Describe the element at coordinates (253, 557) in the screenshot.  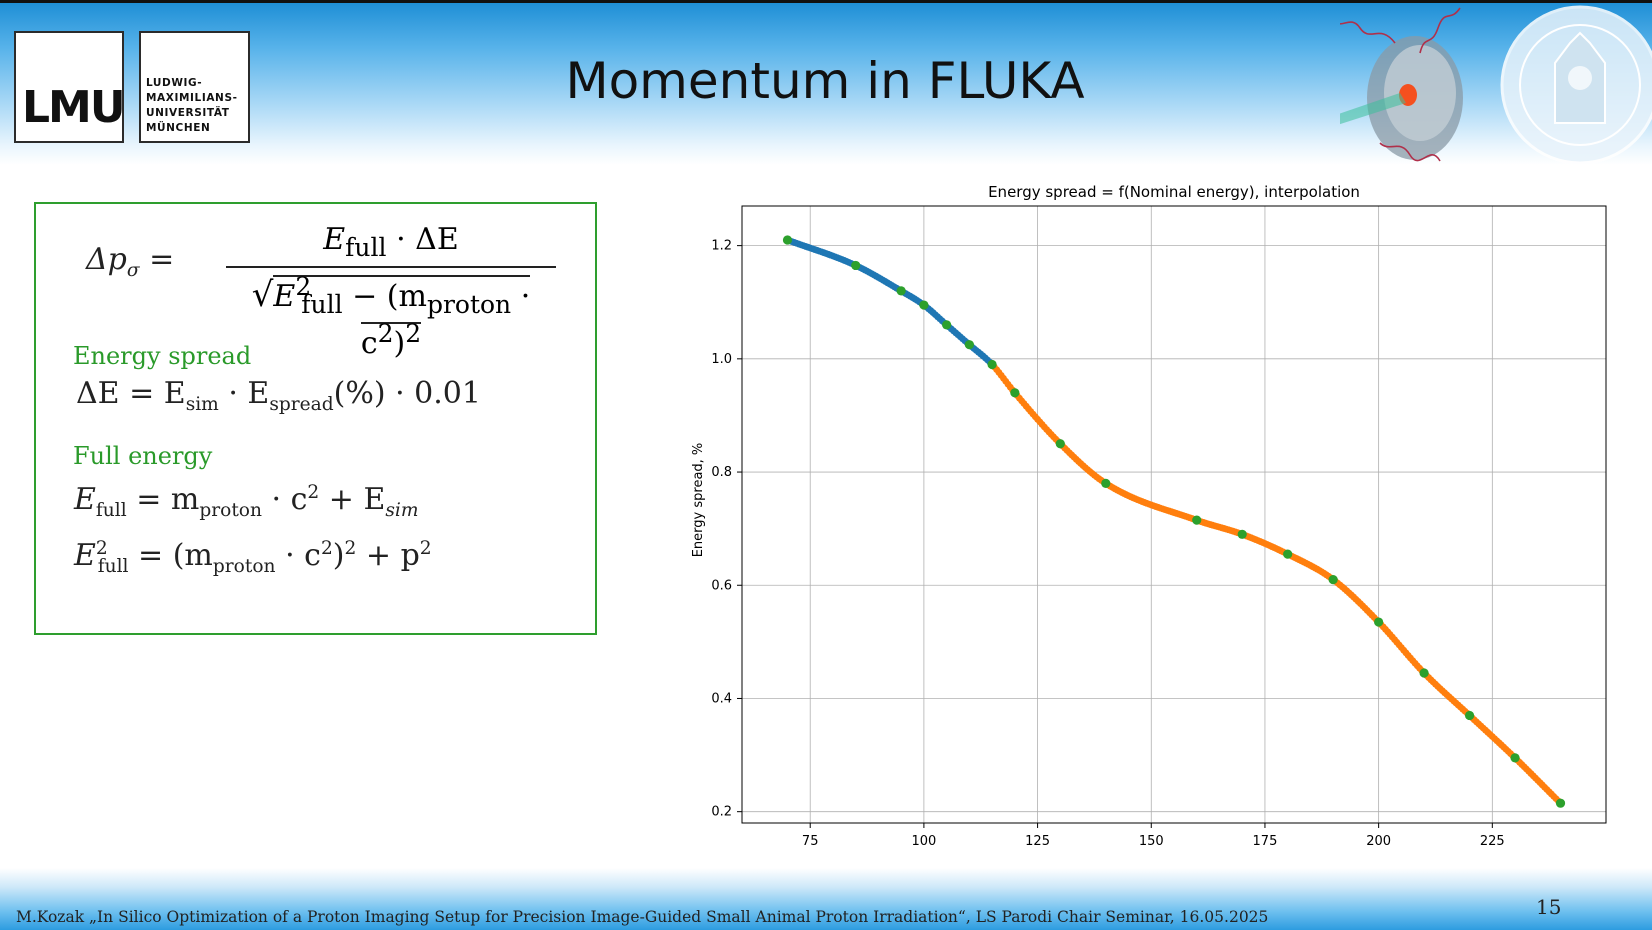
I see `full-energy-formula-2: E2full = (mproton · c2)2 + p2` at that location.